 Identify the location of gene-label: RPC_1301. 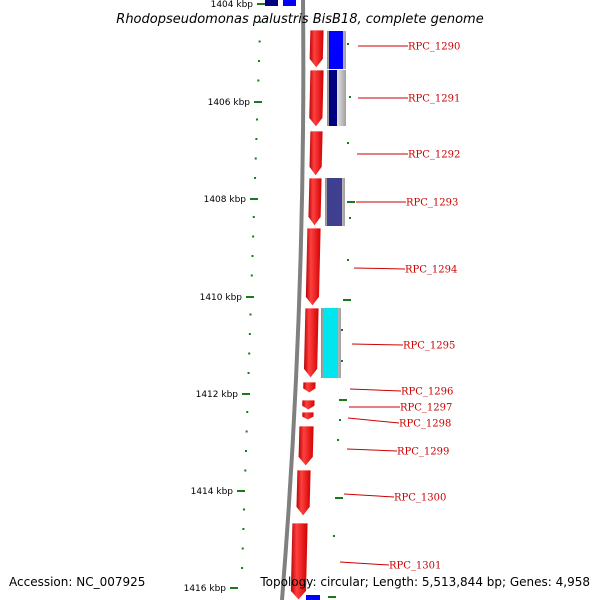
(415, 566).